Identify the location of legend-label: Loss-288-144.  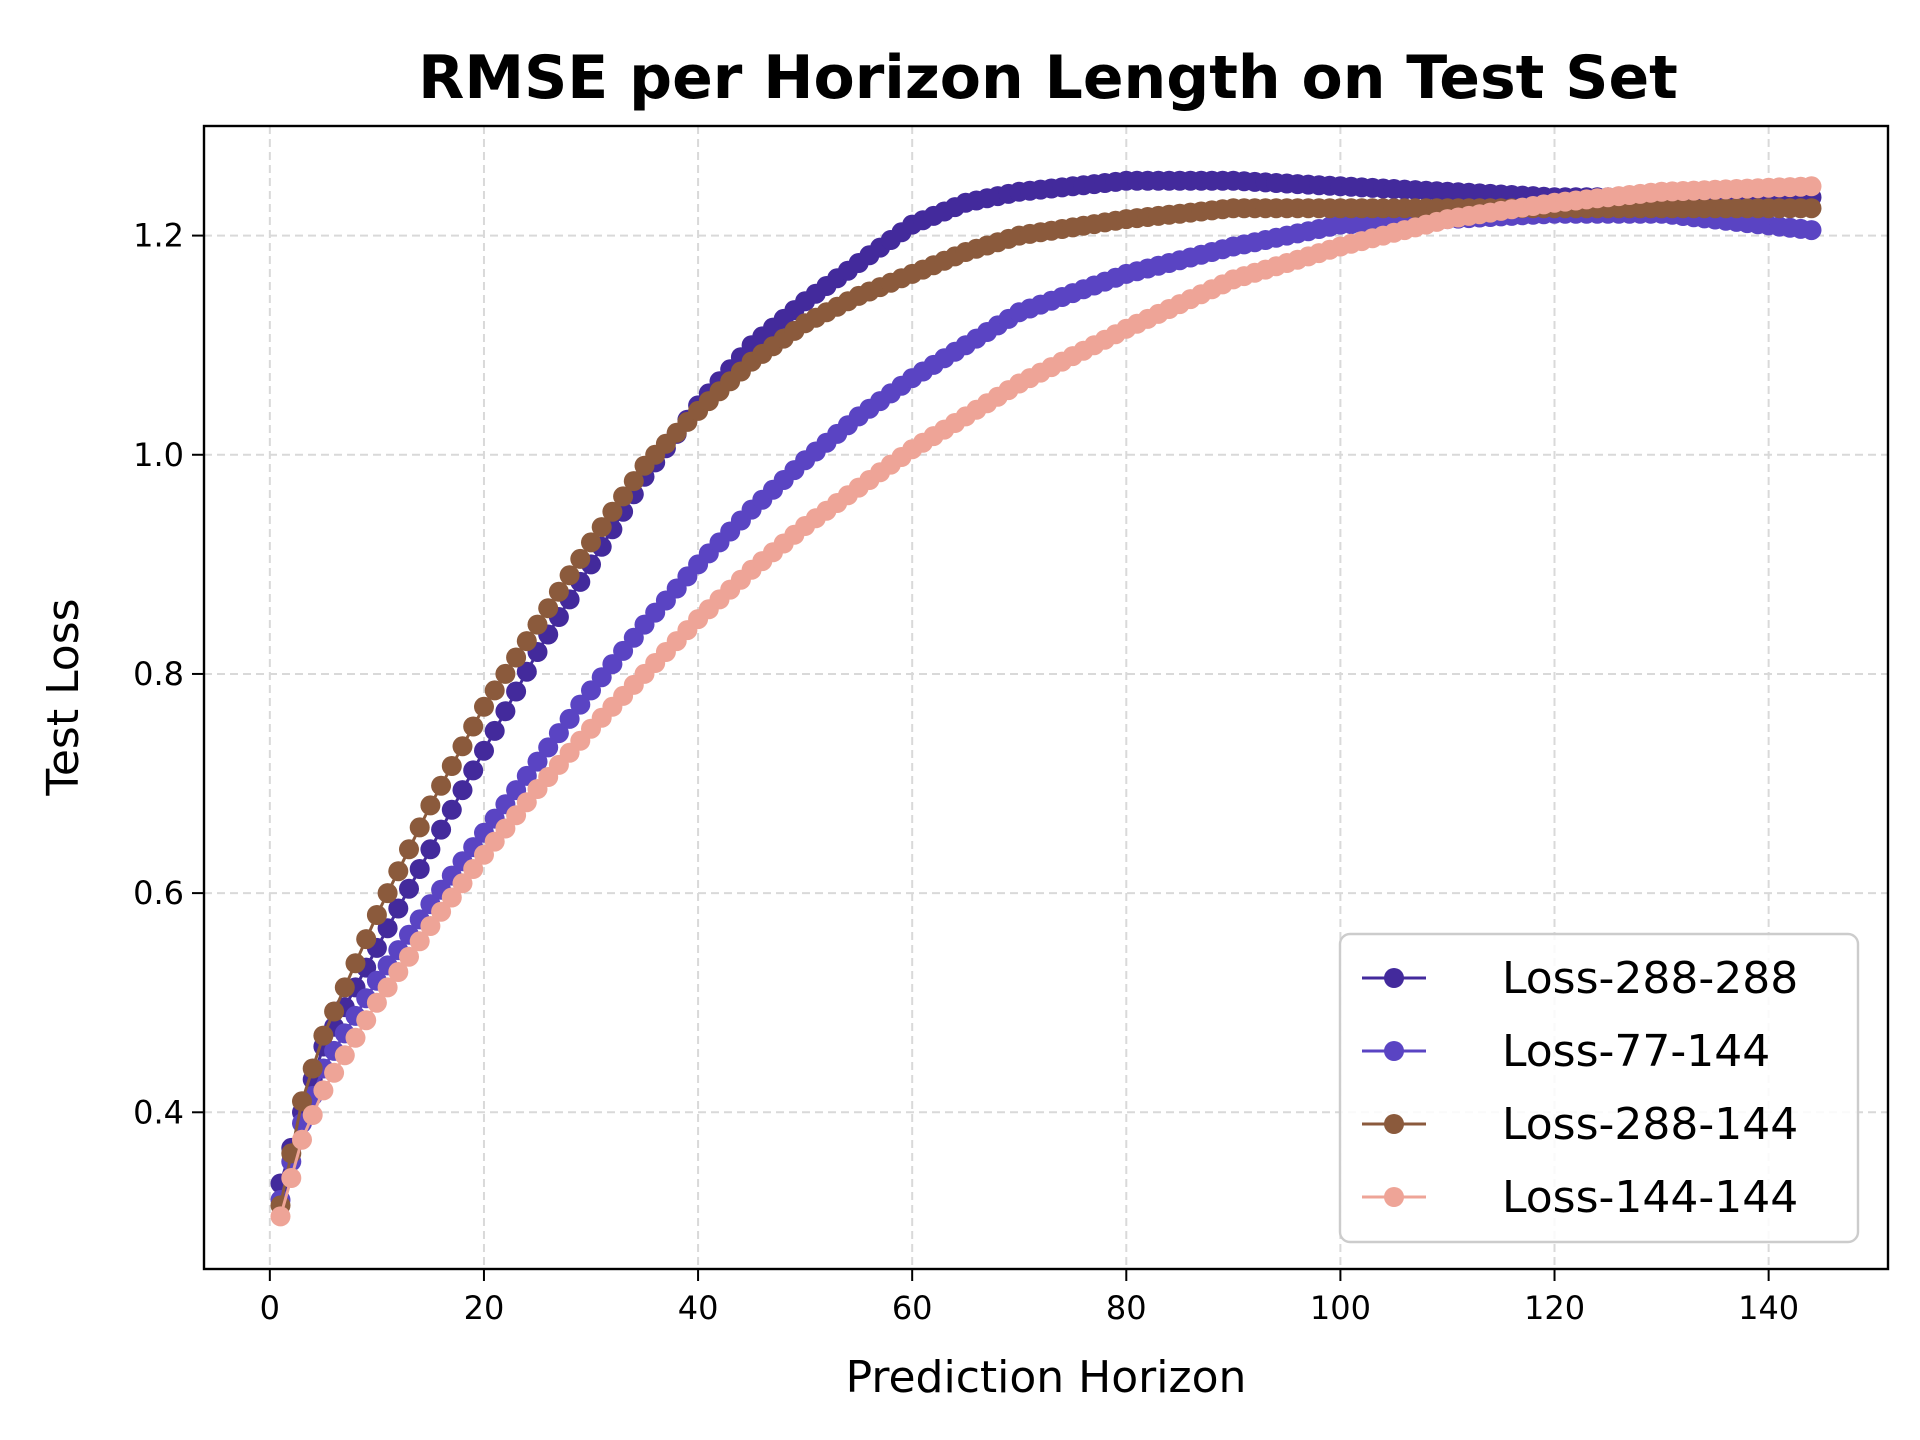
(1650, 1124).